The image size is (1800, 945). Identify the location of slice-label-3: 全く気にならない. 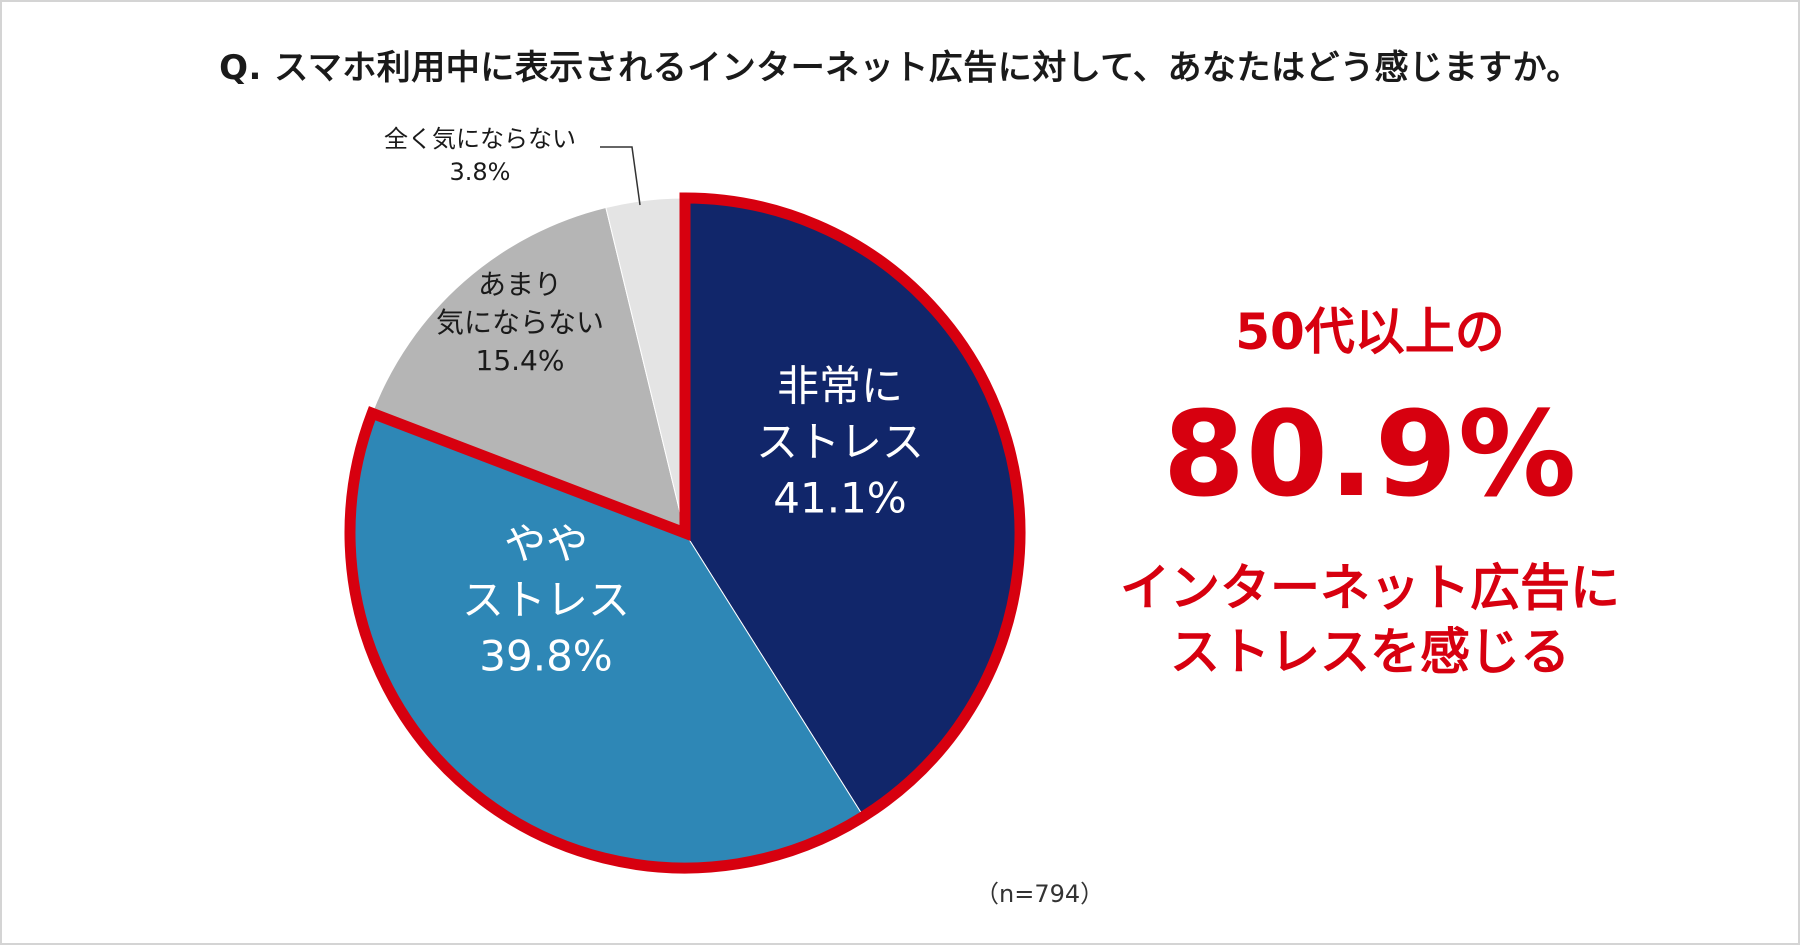
(480, 139).